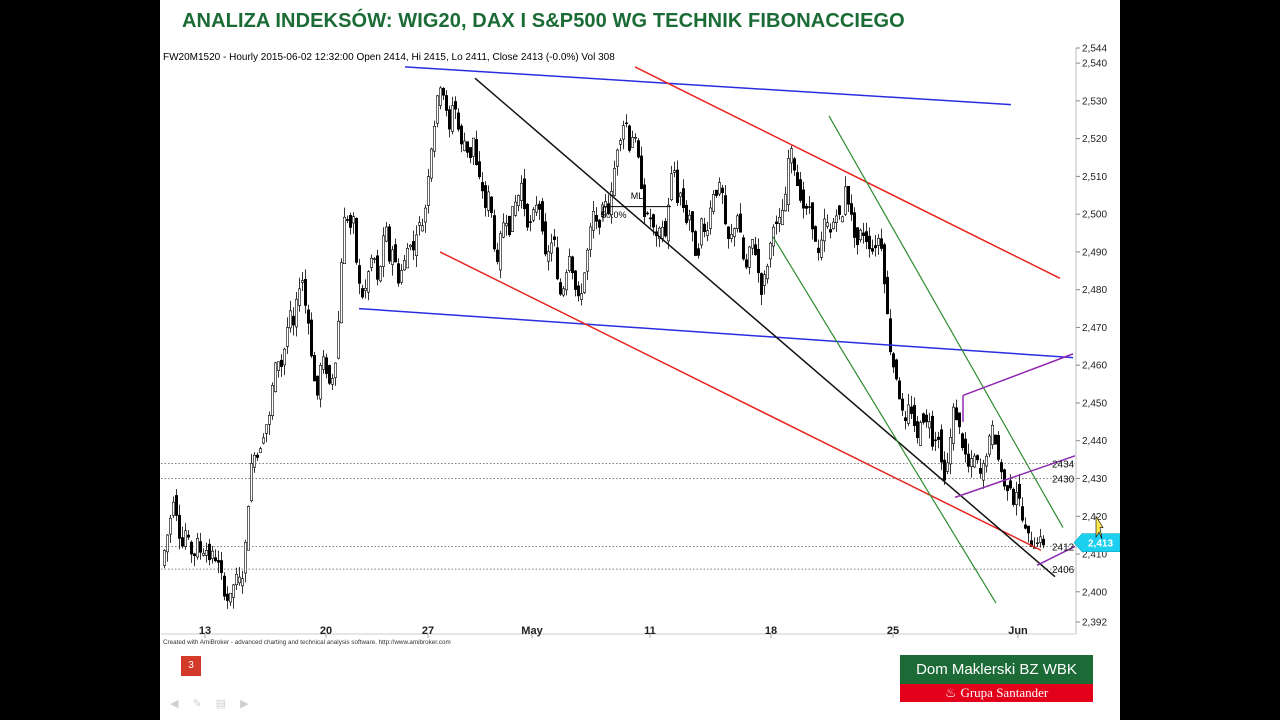 The image size is (1280, 720). I want to click on pen-icon: ✎, so click(197, 704).